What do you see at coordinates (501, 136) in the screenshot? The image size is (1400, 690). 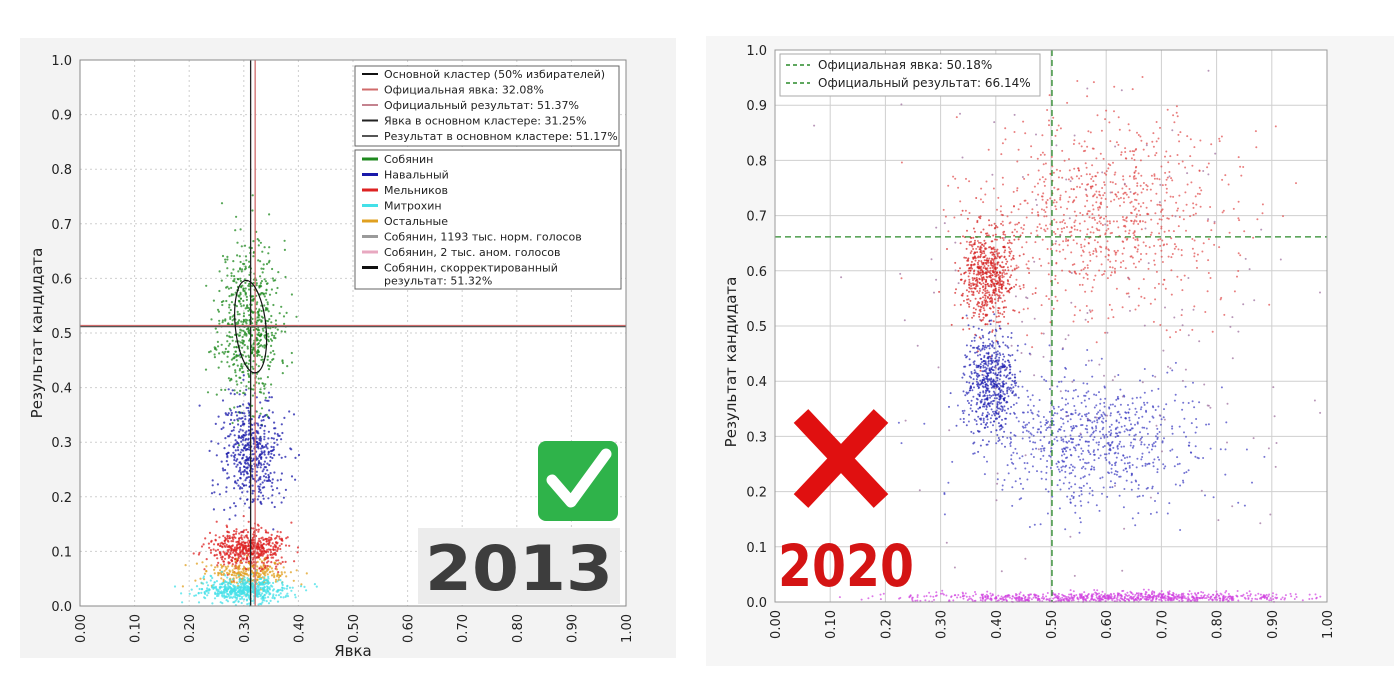 I see `legend-label: Результат в основном кластере: 51.17%` at bounding box center [501, 136].